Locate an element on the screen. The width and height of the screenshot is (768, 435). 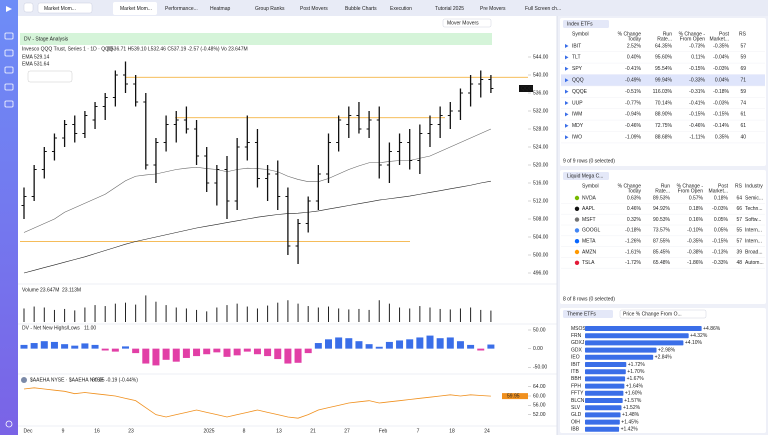
tab-label: Post Movers is located at coordinates (314, 9).